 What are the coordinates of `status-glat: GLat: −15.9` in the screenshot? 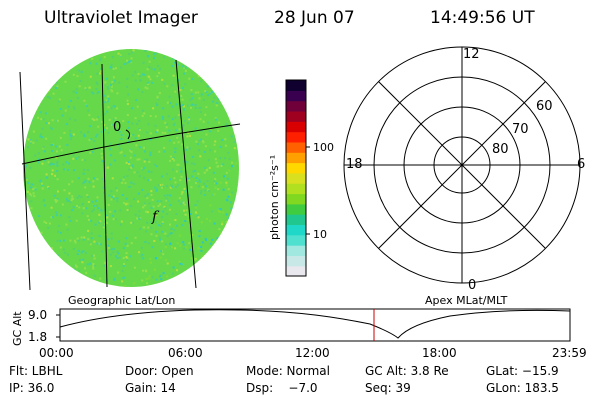 It's located at (522, 371).